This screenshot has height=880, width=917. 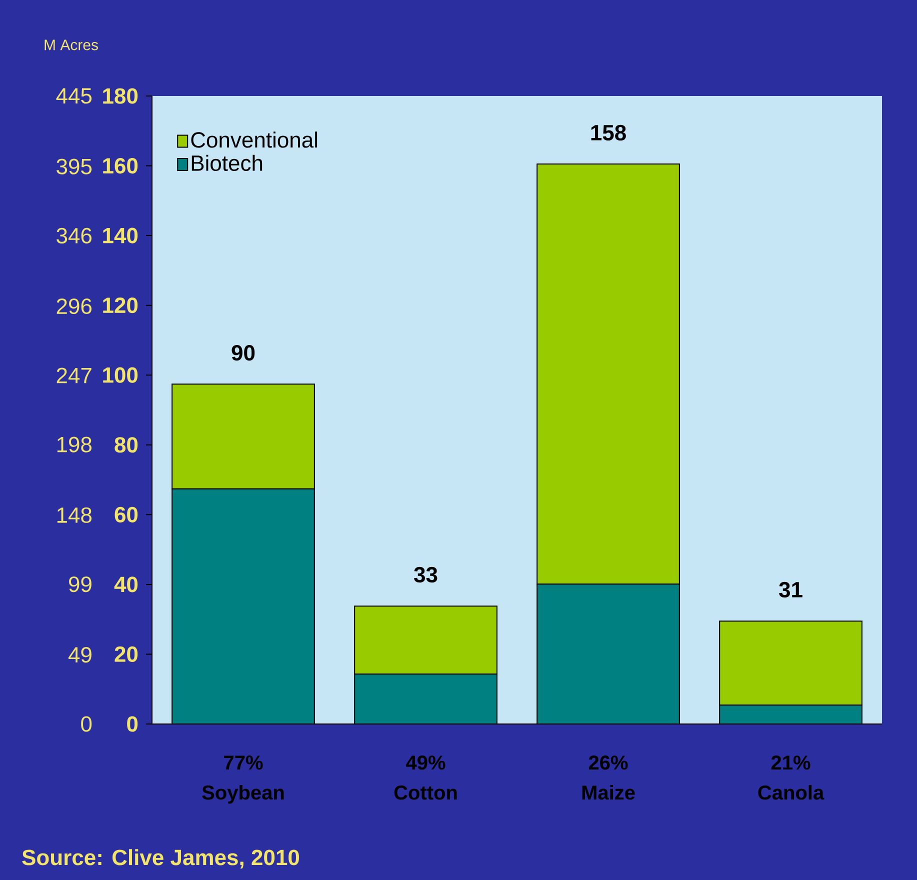 I want to click on source-note: Source: Clive James, 2010, so click(x=161, y=858).